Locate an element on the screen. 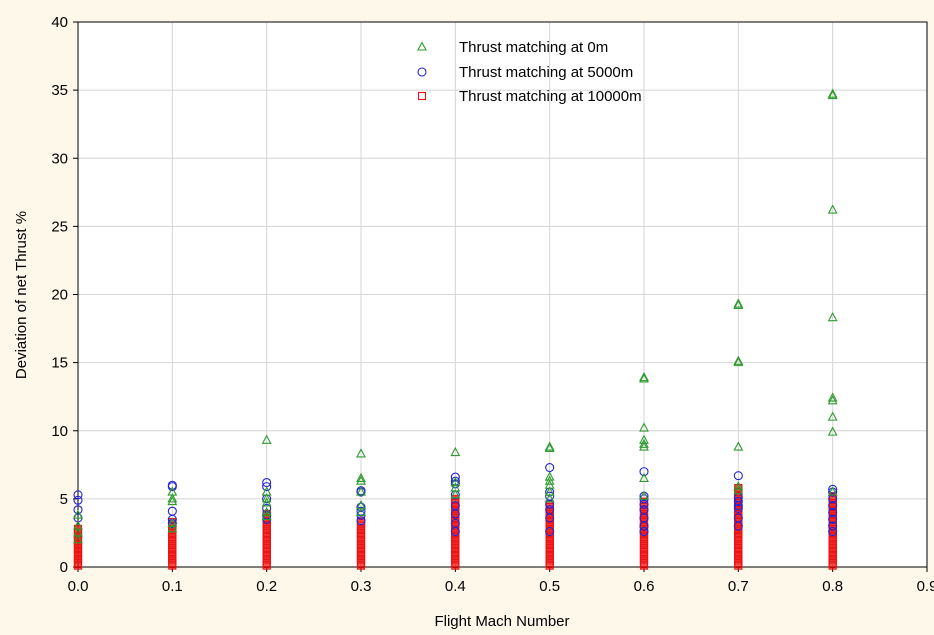 This screenshot has width=934, height=635. x-tick-label: 0.2 is located at coordinates (266, 586).